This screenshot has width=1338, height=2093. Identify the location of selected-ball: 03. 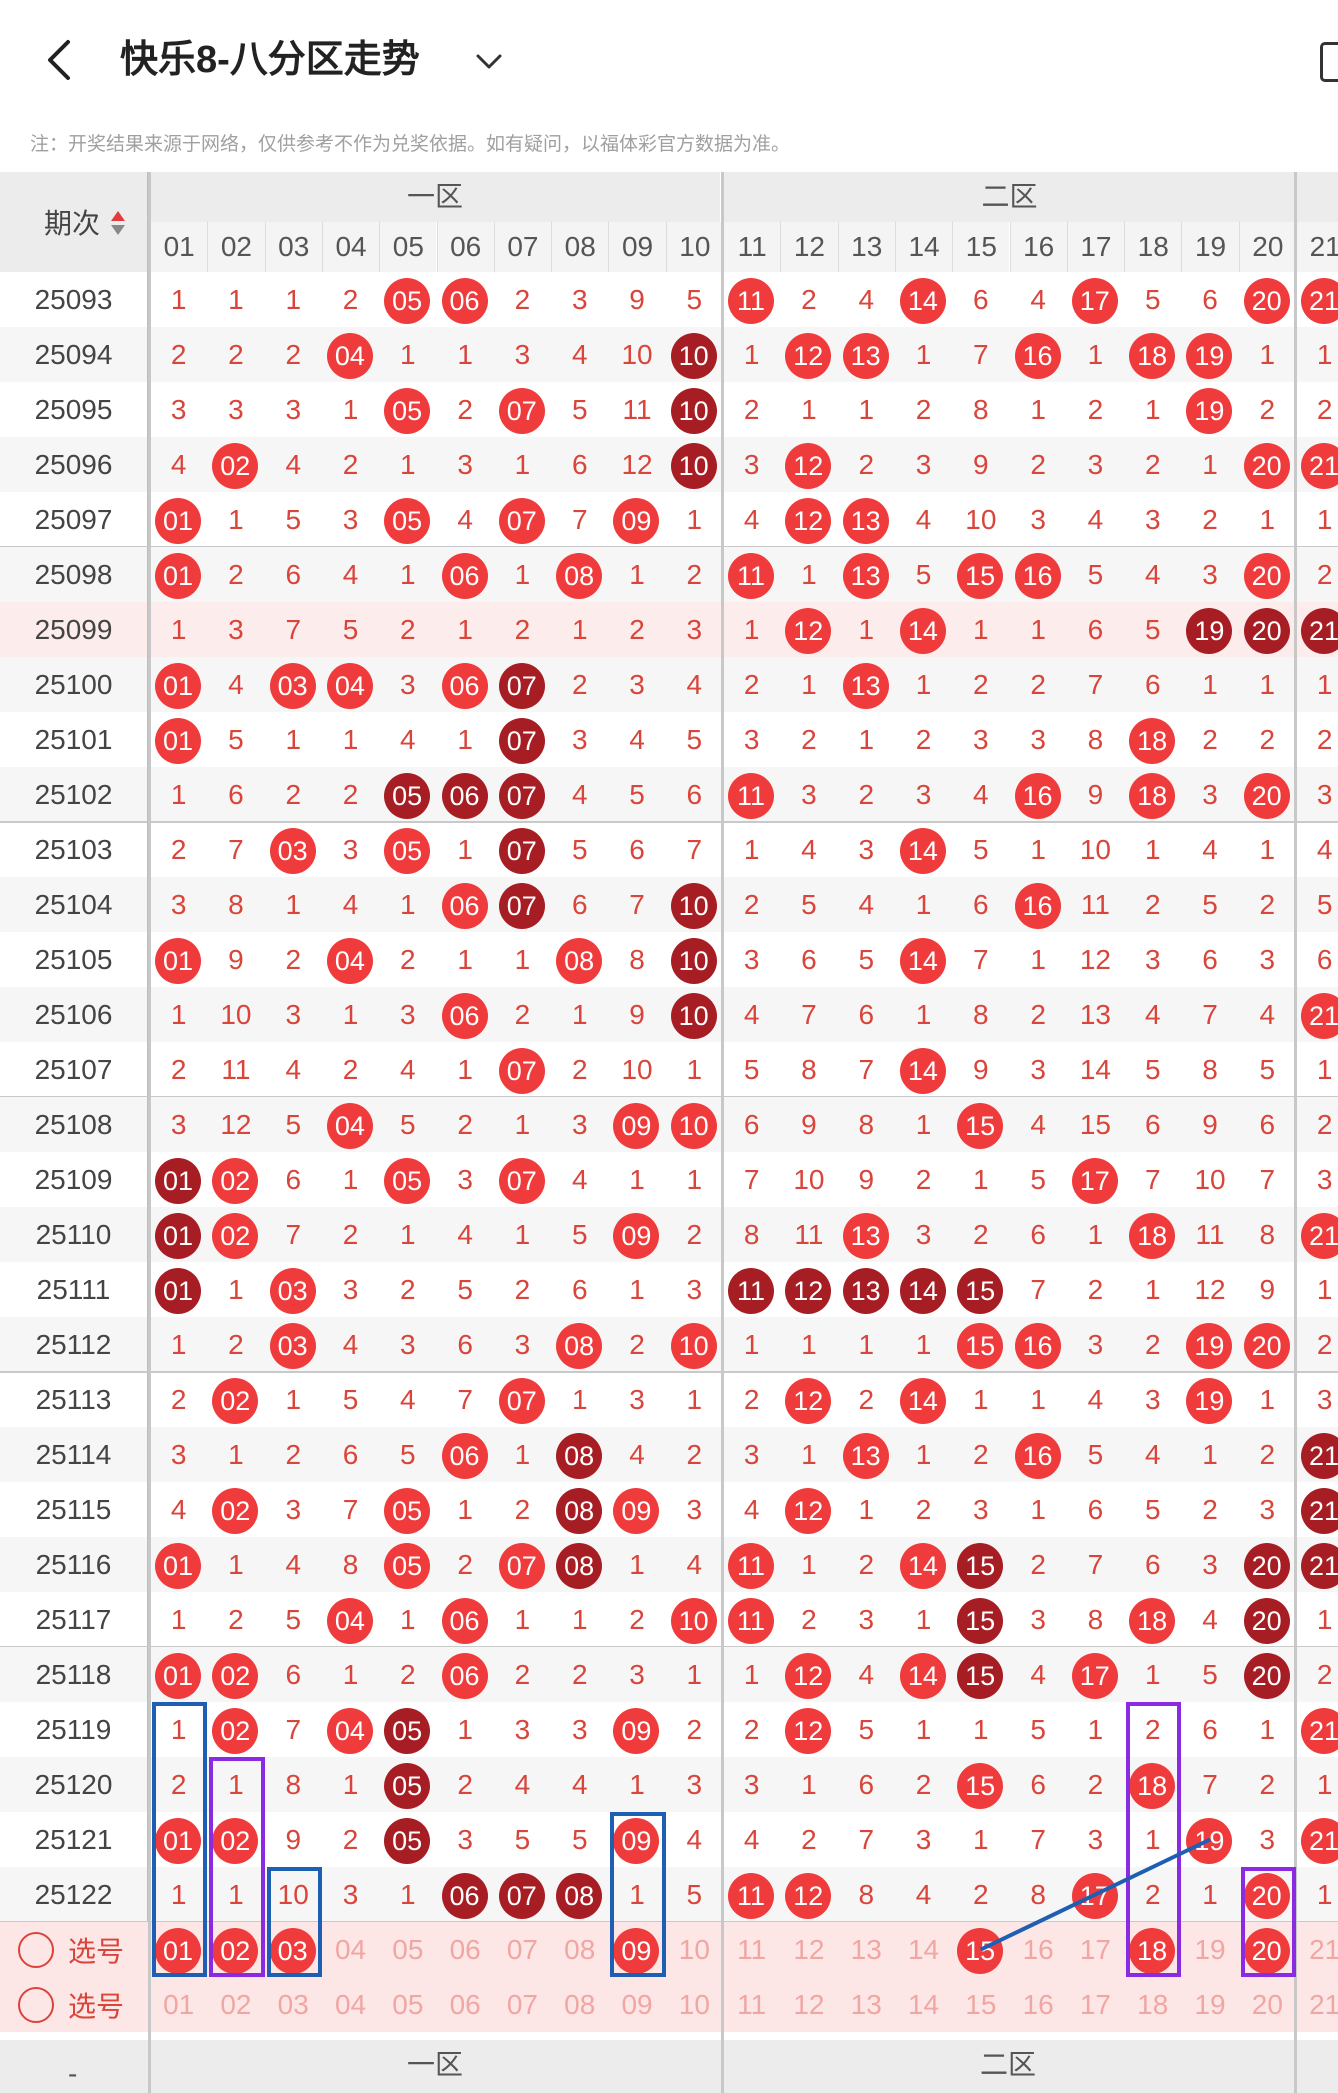
(292, 1951).